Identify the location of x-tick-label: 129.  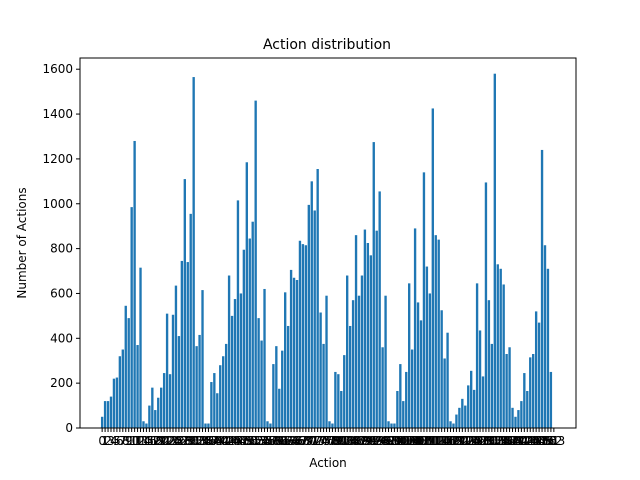
(483, 441).